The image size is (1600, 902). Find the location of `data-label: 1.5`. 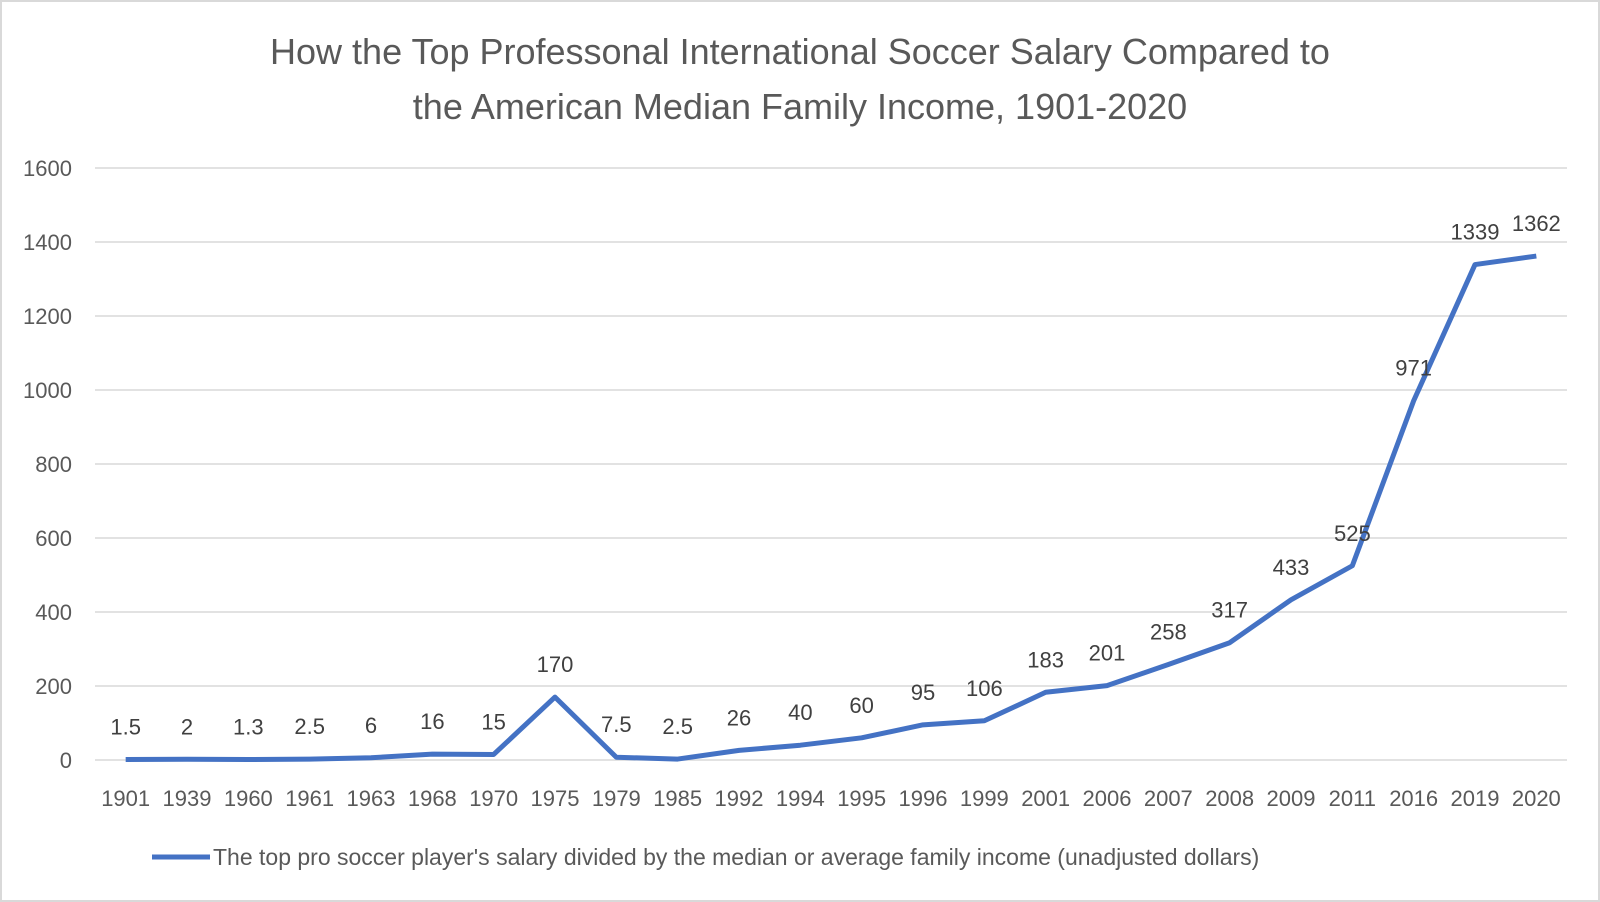

data-label: 1.5 is located at coordinates (125, 726).